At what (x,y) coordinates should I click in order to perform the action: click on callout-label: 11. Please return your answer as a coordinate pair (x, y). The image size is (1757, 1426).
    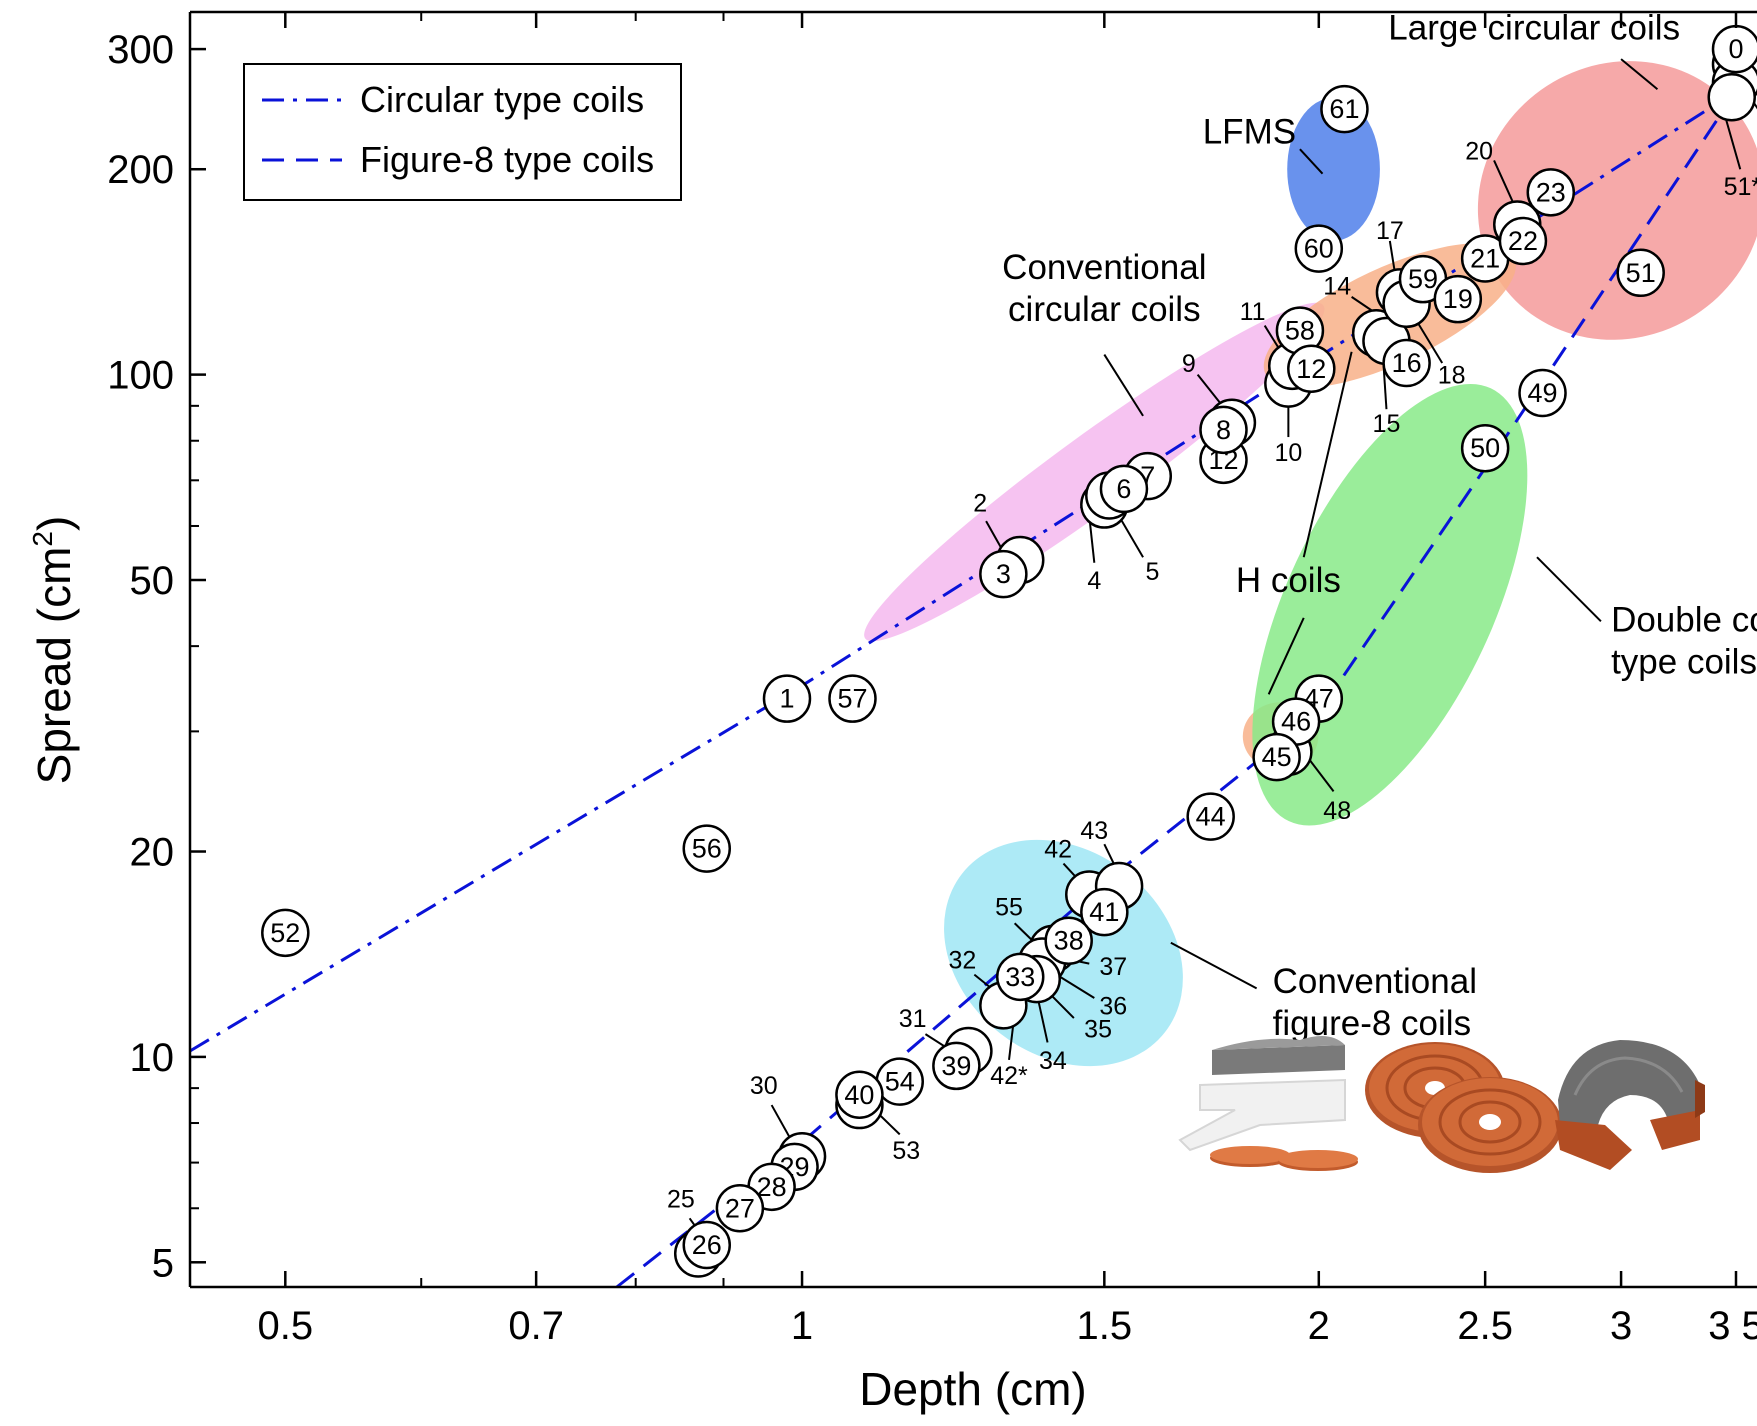
    Looking at the image, I should click on (1253, 312).